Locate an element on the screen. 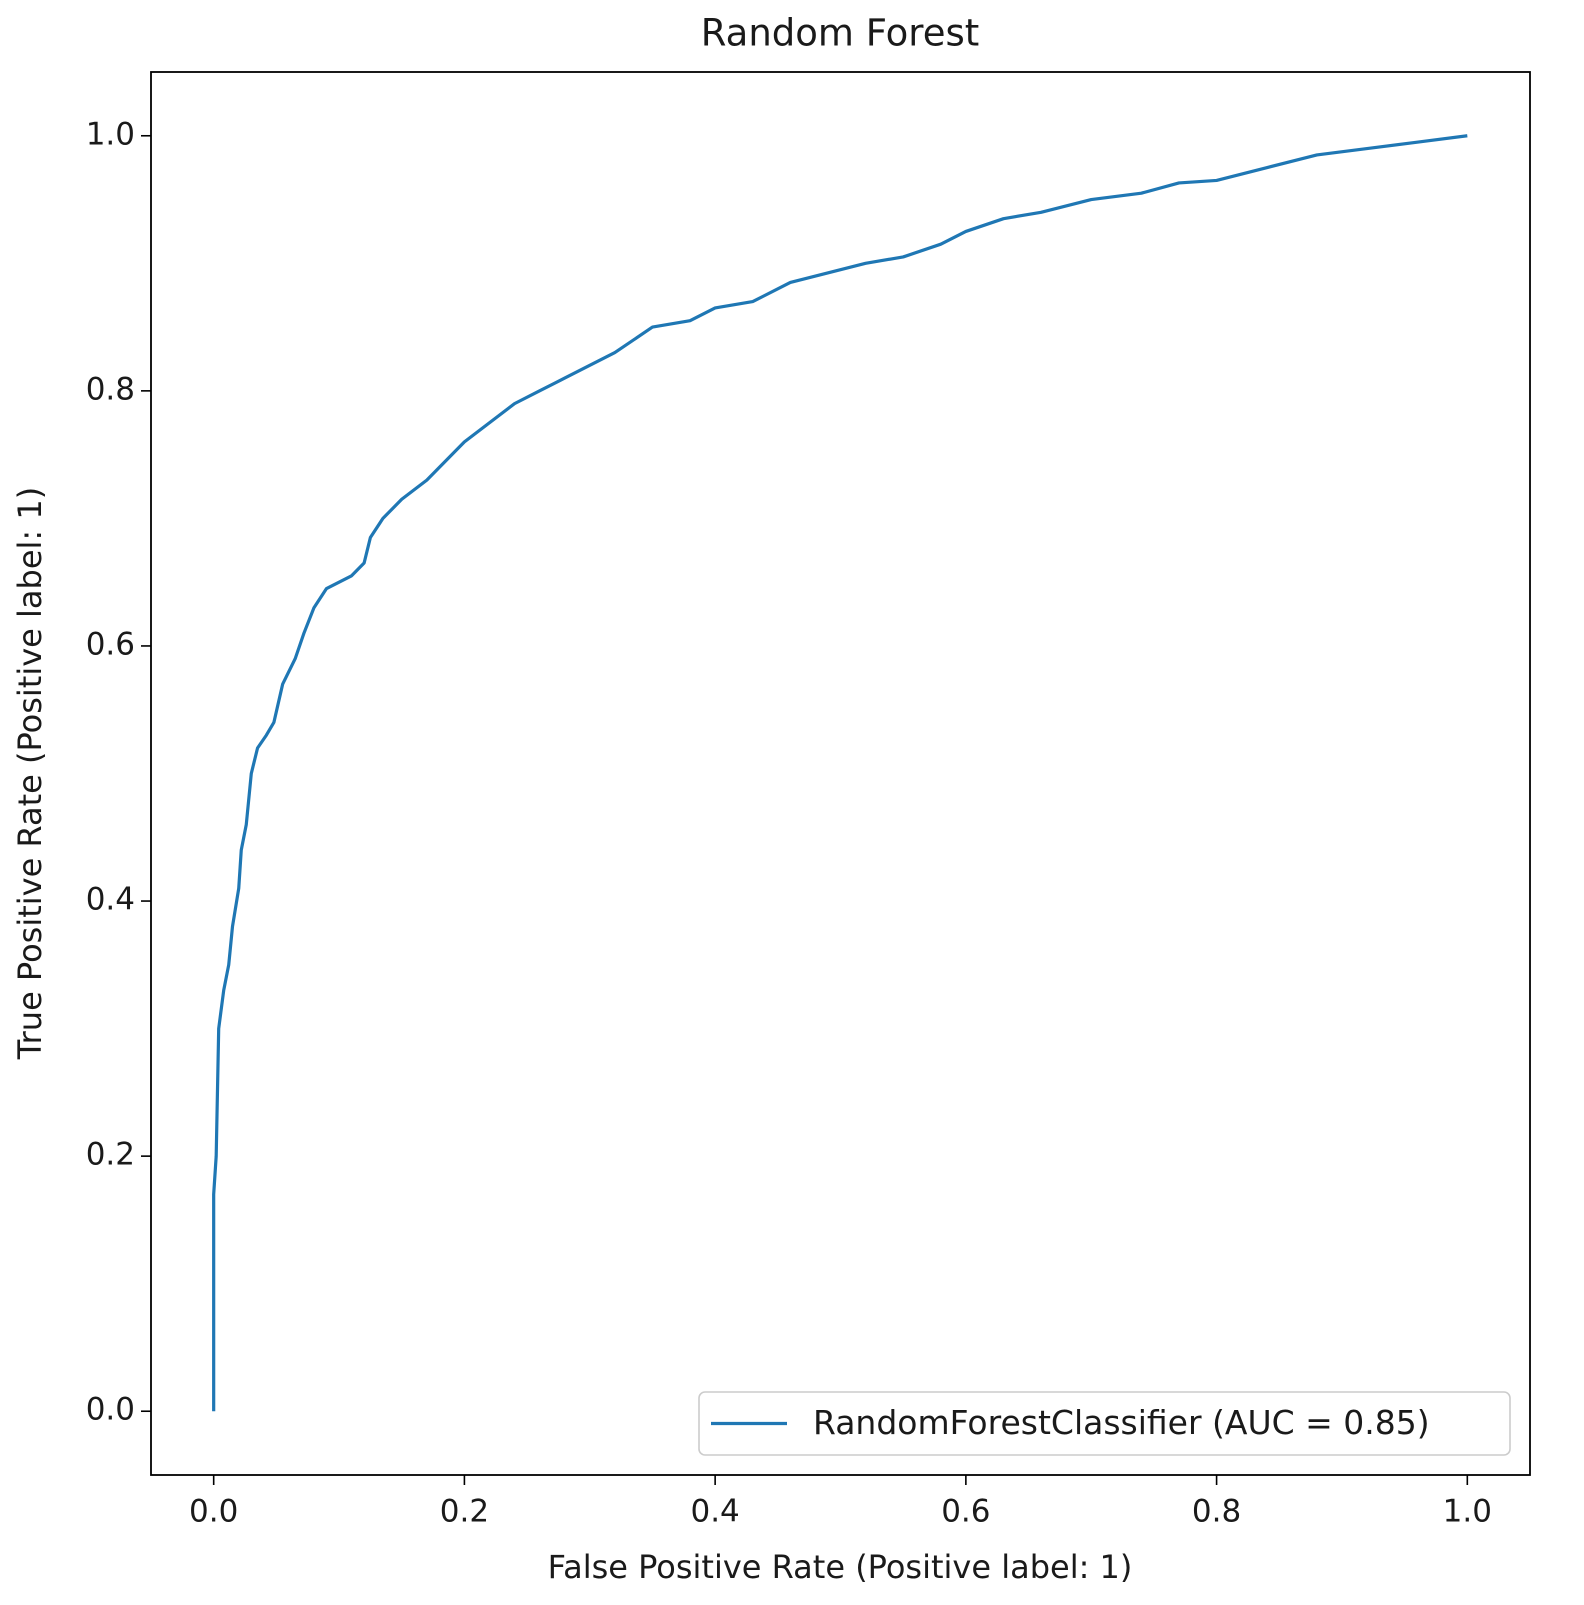  y-tick-label: 0.2 is located at coordinates (110, 1155).